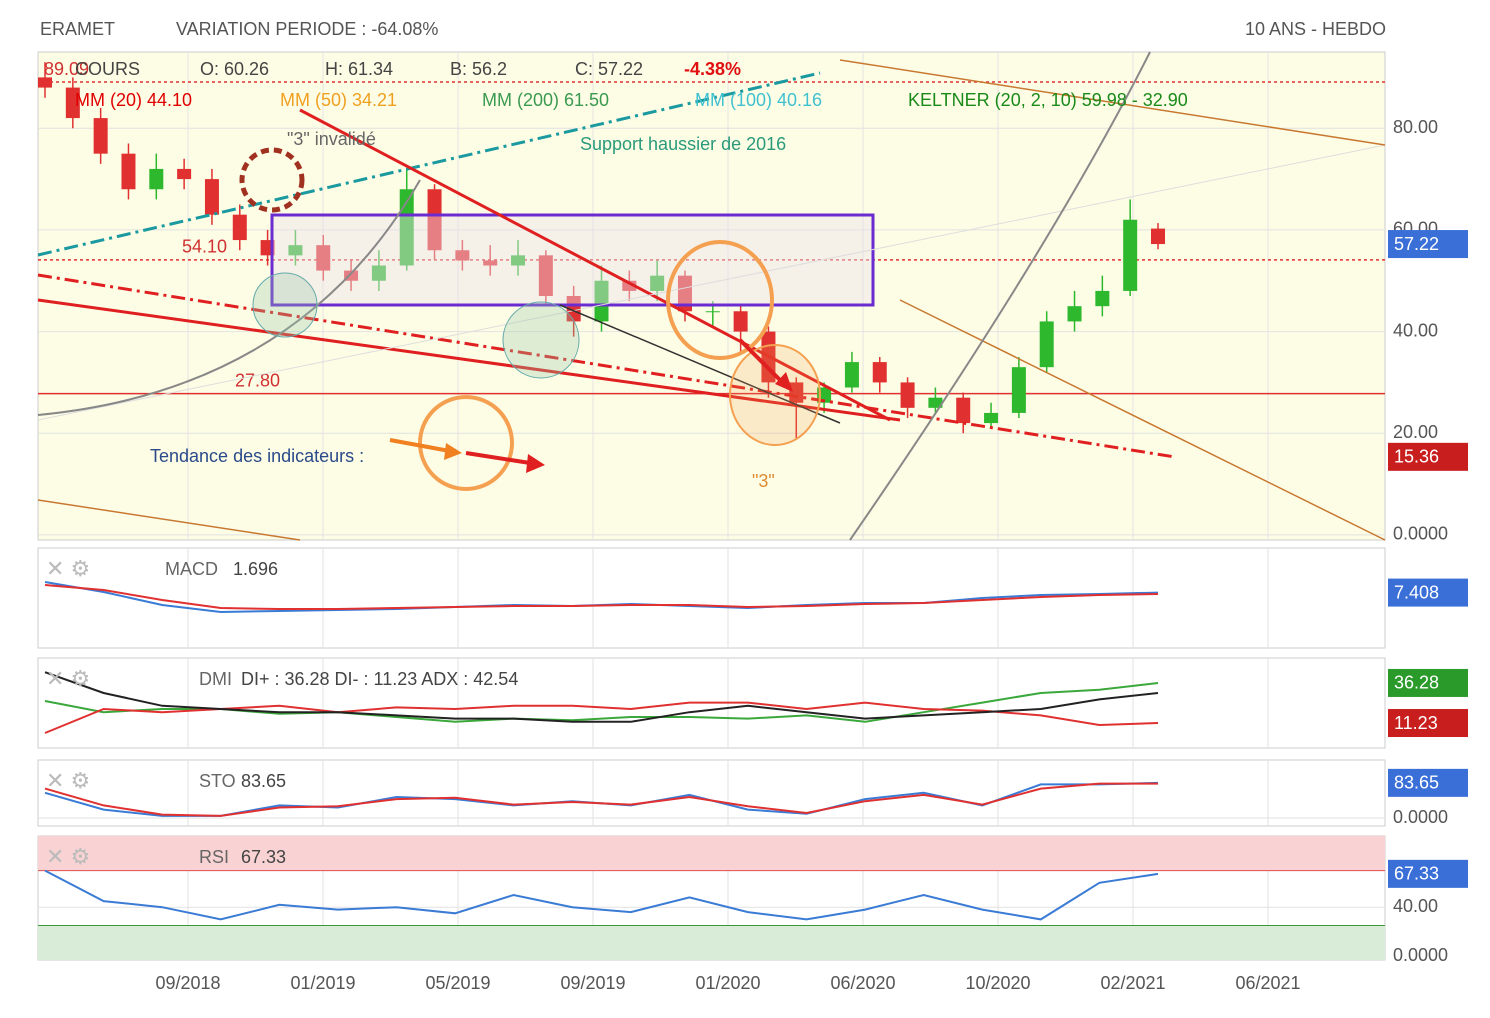 The height and width of the screenshot is (1018, 1490). I want to click on y-tick-label: 20.00, so click(1415, 432).